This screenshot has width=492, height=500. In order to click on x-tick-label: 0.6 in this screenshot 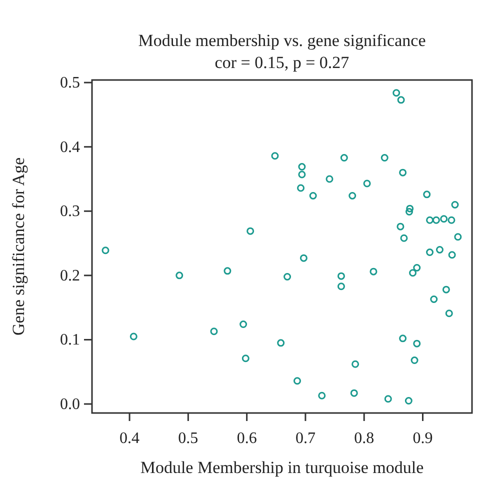, I will do `click(246, 438)`.